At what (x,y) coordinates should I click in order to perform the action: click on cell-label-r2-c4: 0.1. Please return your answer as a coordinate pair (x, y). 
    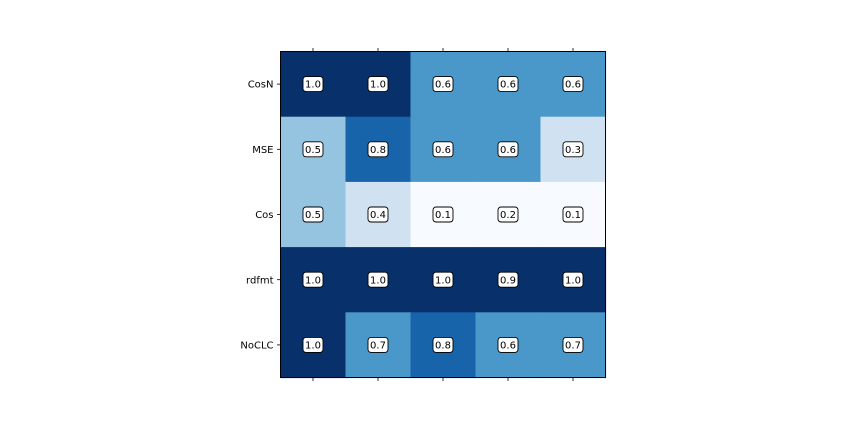
    Looking at the image, I should click on (573, 215).